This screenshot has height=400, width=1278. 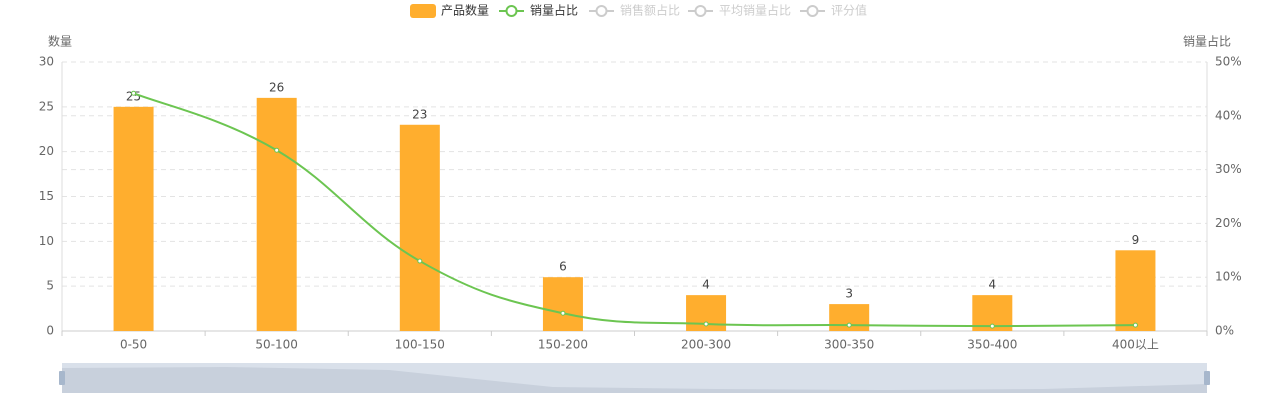 I want to click on x-tick-label: 150-200, so click(x=563, y=345).